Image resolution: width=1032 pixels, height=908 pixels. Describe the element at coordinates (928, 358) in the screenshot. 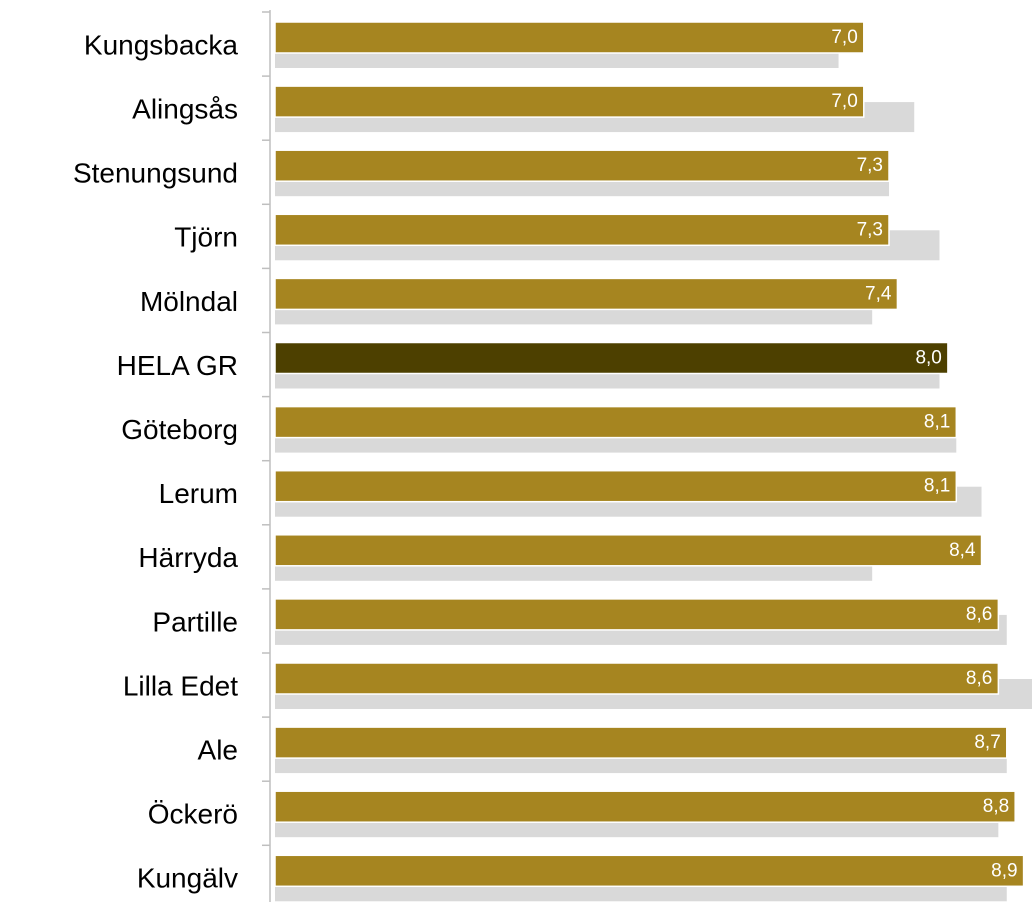

I see `value-label: 8,0` at that location.